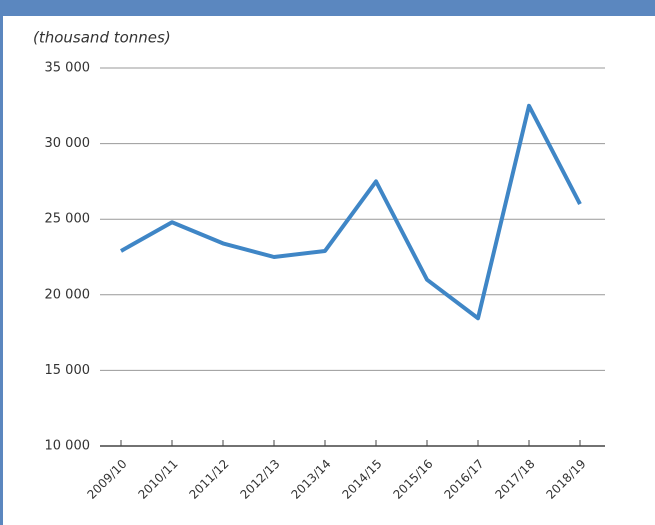 This screenshot has width=655, height=525. Describe the element at coordinates (68, 370) in the screenshot. I see `y-tick-label: 15 000` at that location.